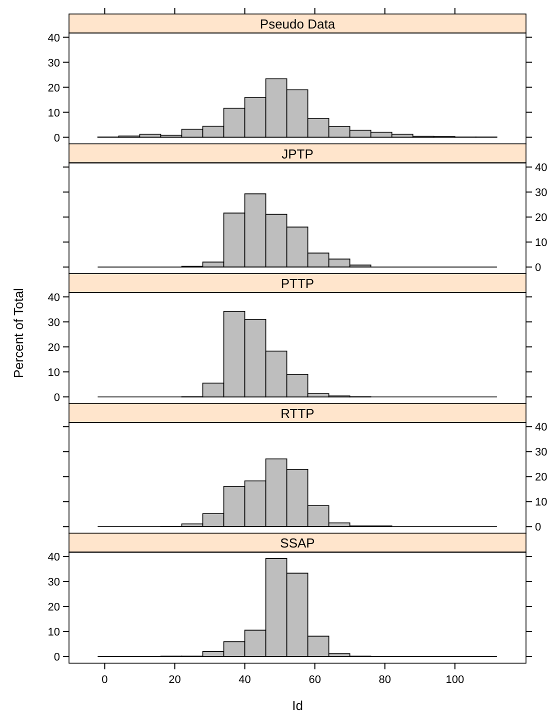 The height and width of the screenshot is (726, 557). What do you see at coordinates (384, 680) in the screenshot?
I see `x-tick-label: 80` at bounding box center [384, 680].